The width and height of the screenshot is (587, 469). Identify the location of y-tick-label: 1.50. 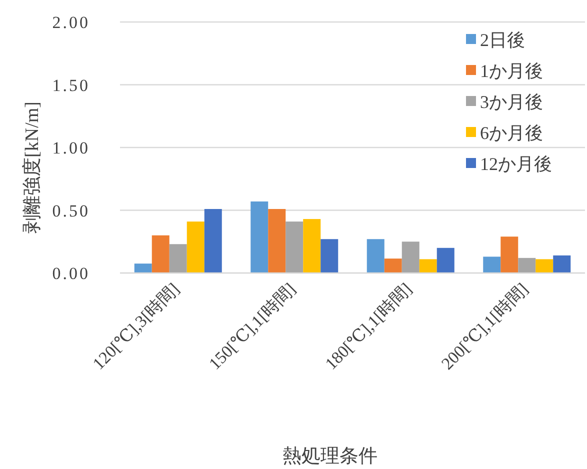
(71, 85).